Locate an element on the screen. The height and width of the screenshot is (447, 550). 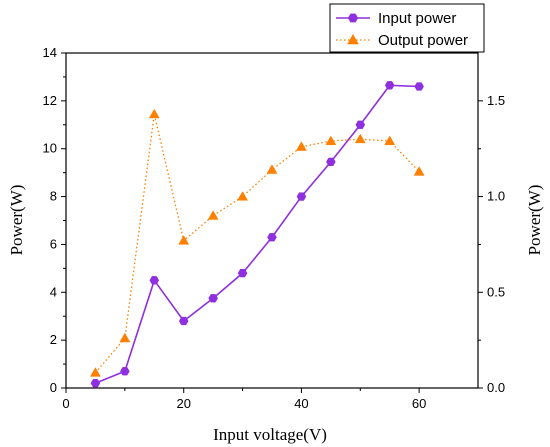
y-right-tick-label: 0.5 is located at coordinates (496, 291).